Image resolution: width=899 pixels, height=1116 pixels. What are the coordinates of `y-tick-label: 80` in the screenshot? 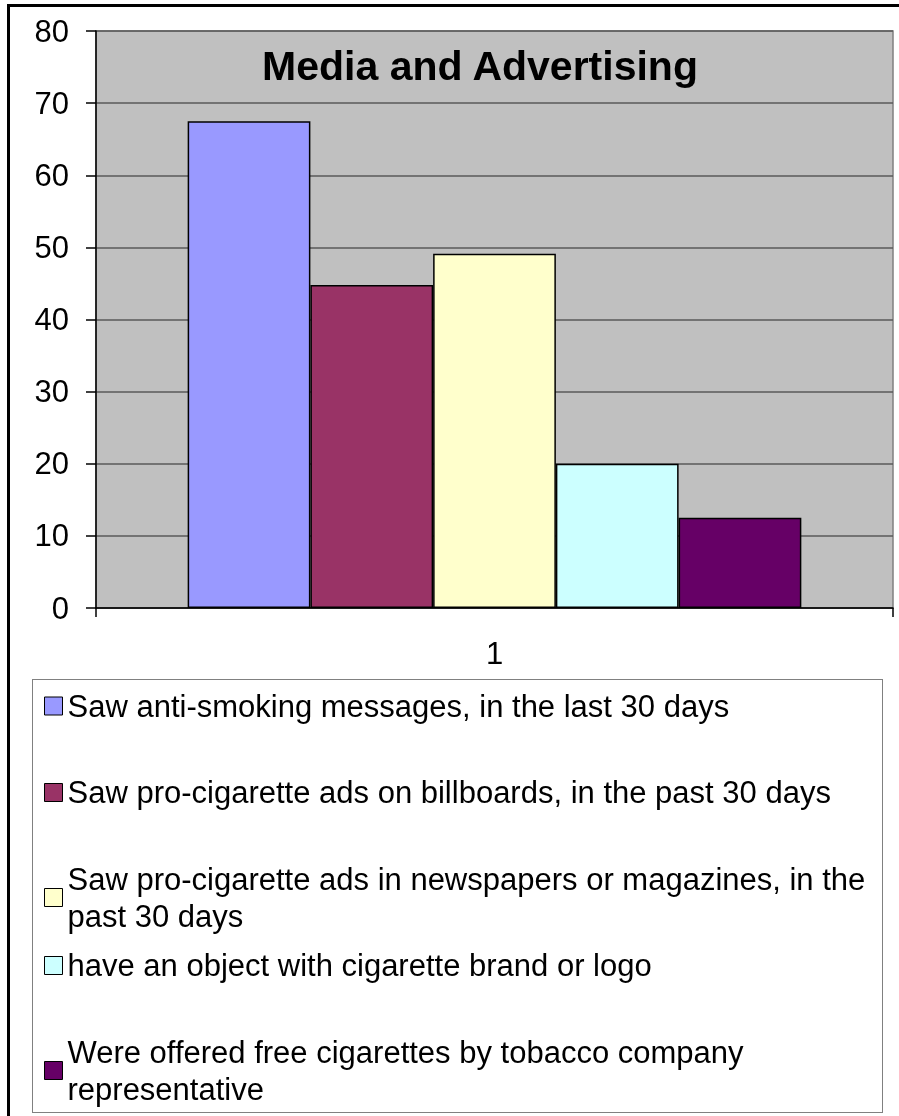 It's located at (51, 31).